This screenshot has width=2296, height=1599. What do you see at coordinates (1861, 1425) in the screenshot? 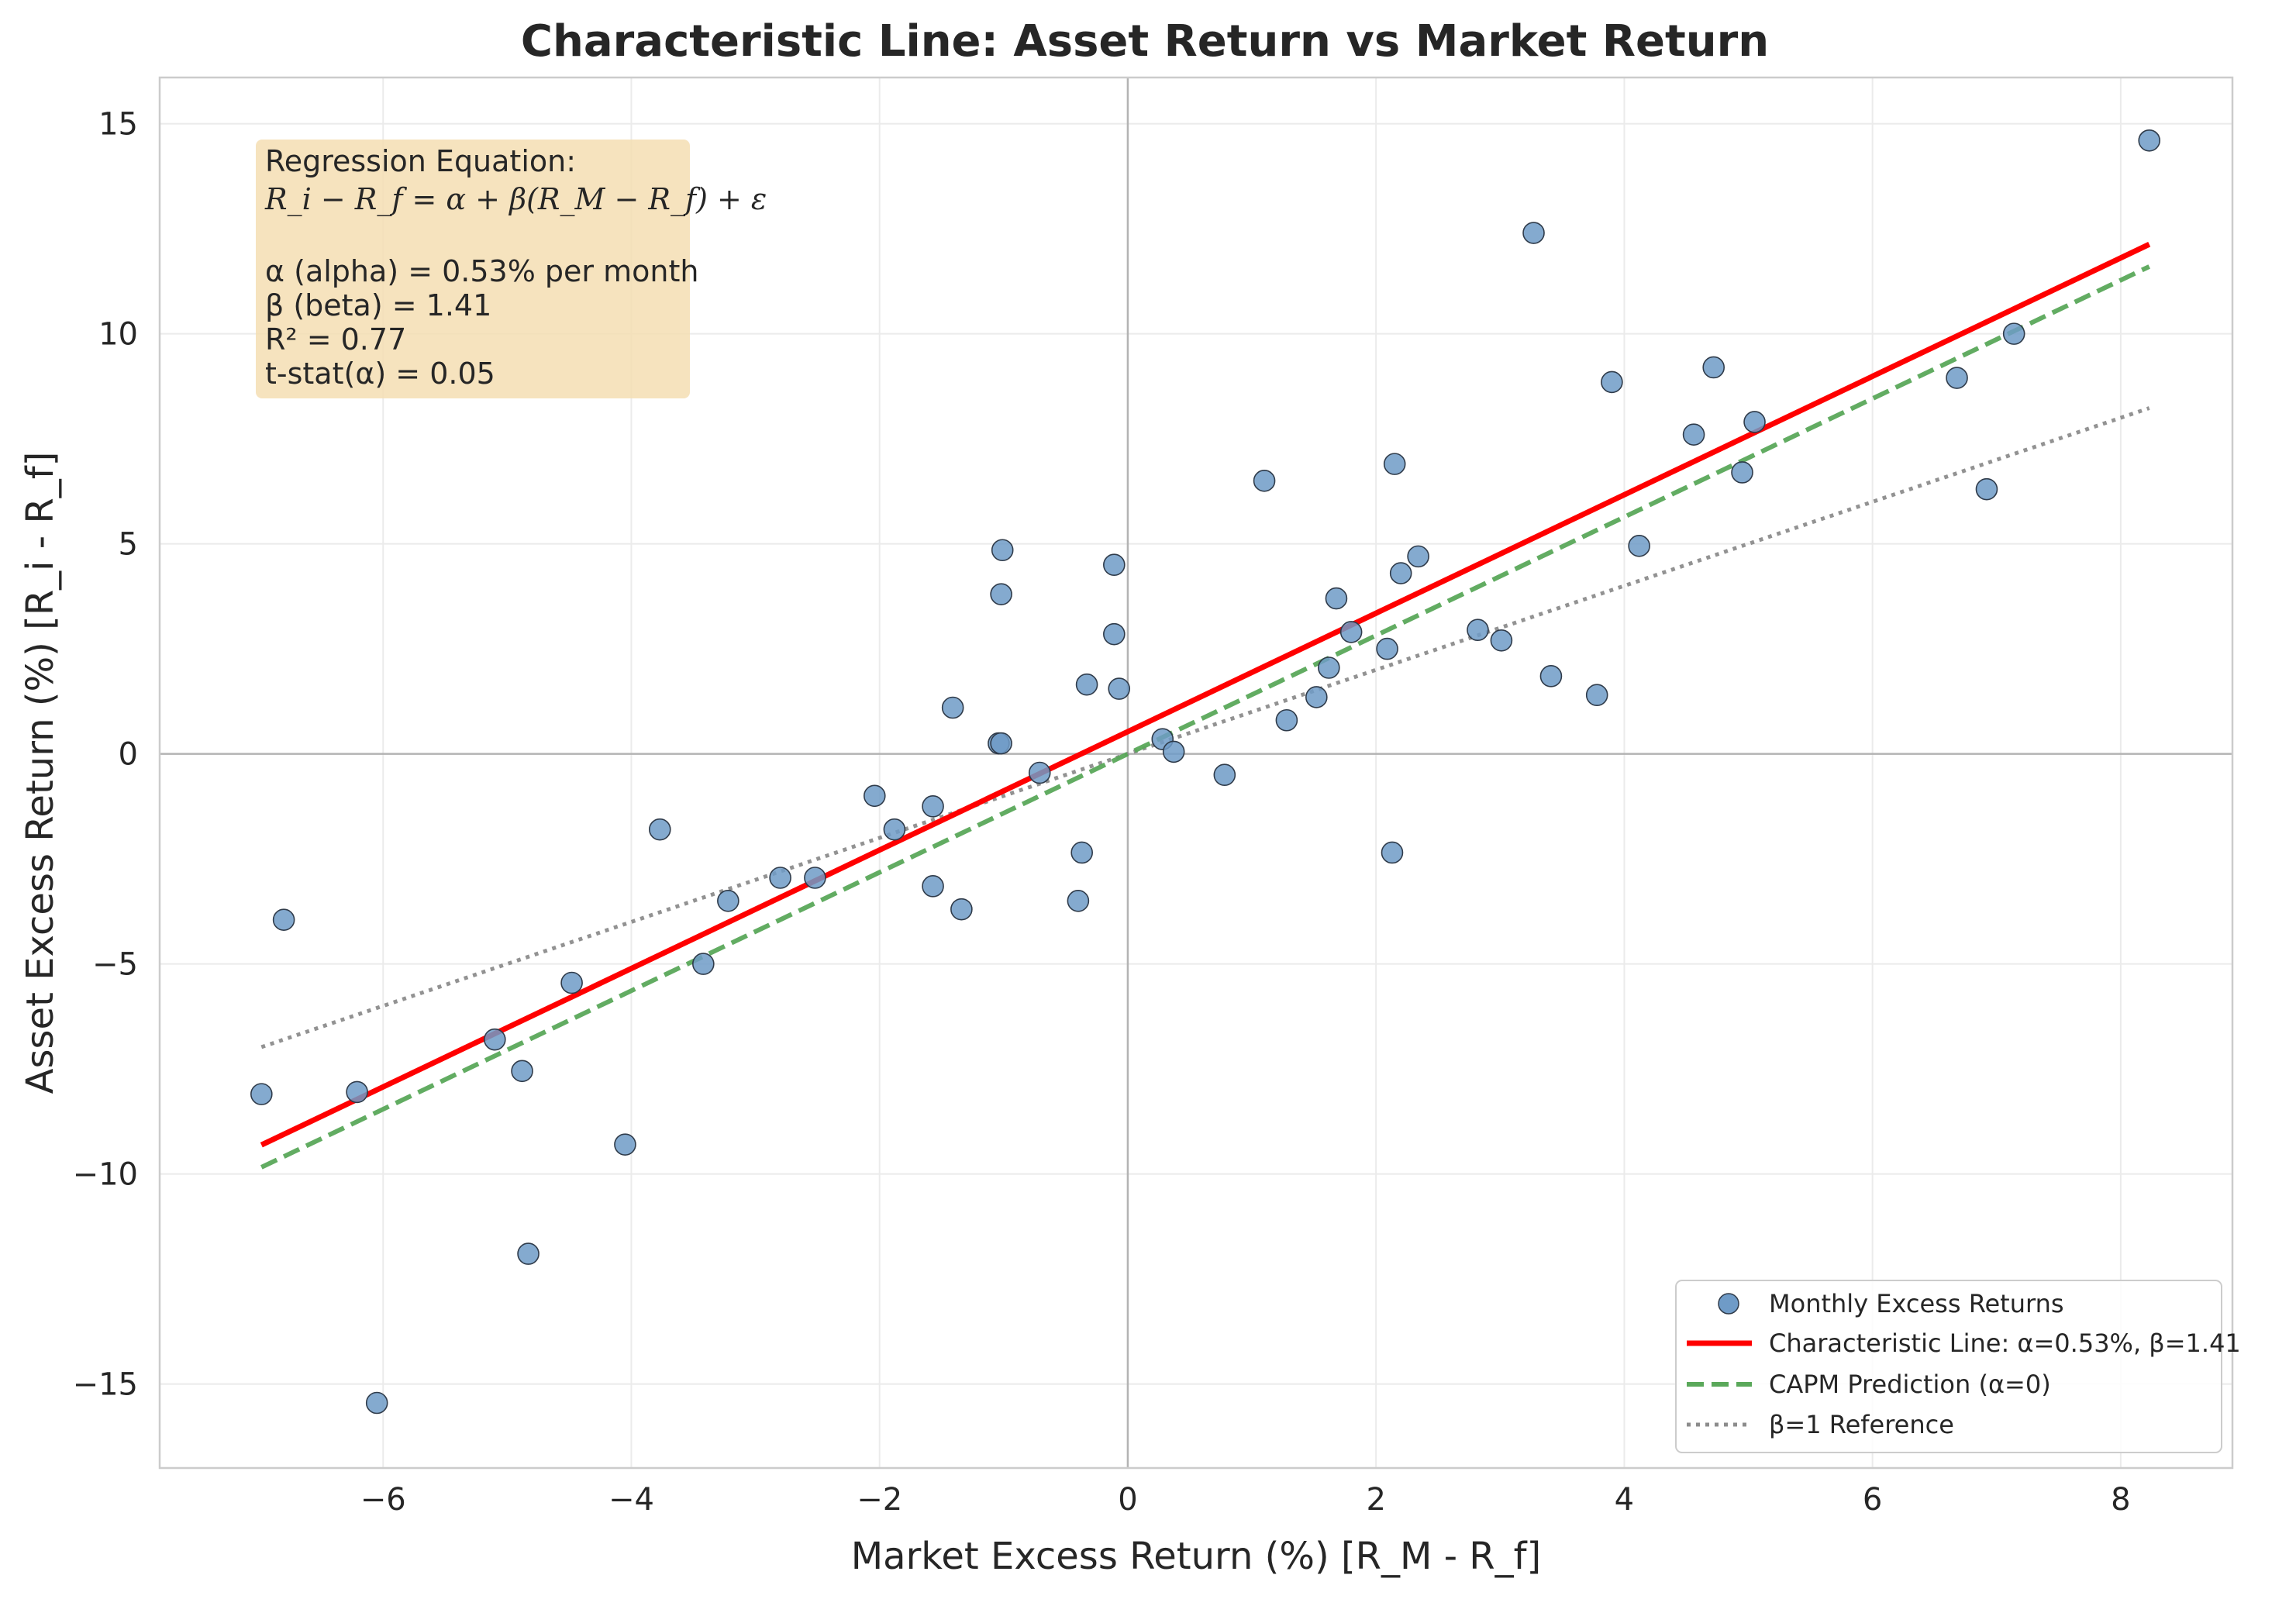
I see `legend-label-reference-line: β=1 Reference` at bounding box center [1861, 1425].